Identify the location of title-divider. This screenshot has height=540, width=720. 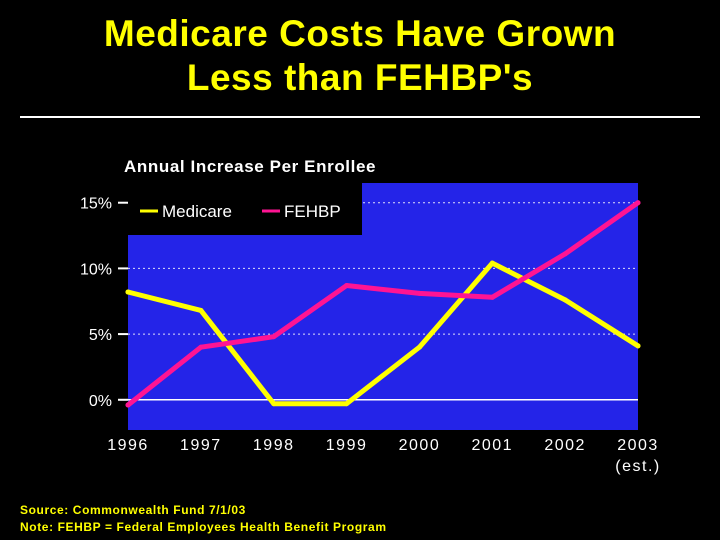
(360, 117).